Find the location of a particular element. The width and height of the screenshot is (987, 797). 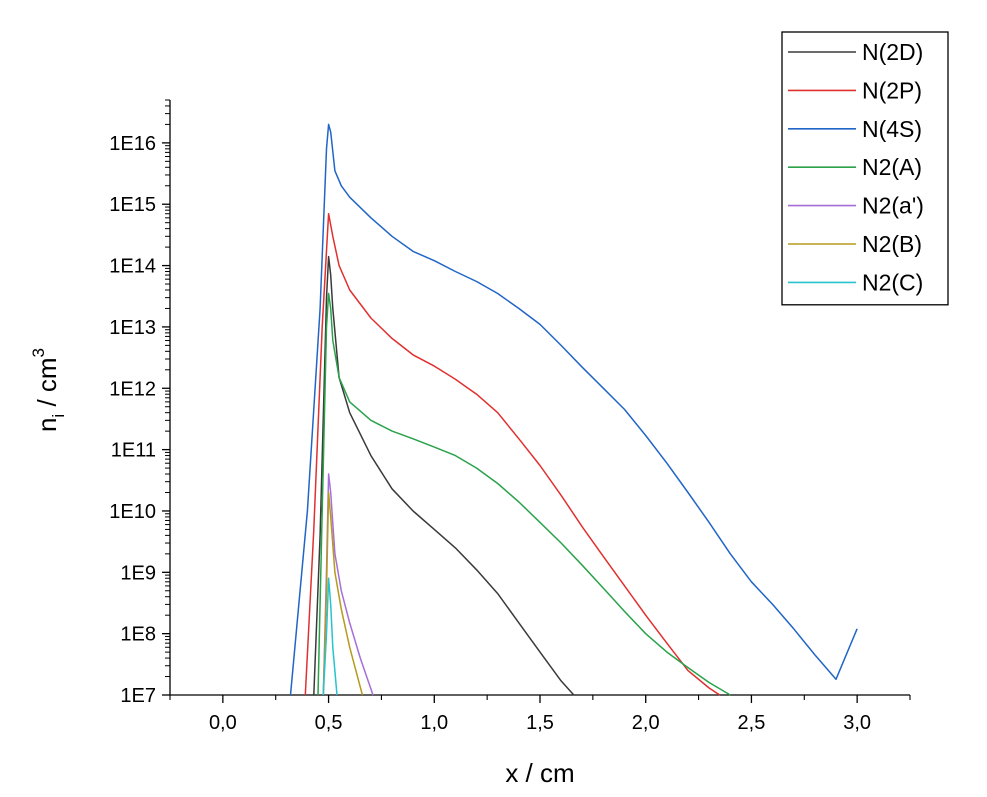

legend-label: N2(A) is located at coordinates (892, 167).